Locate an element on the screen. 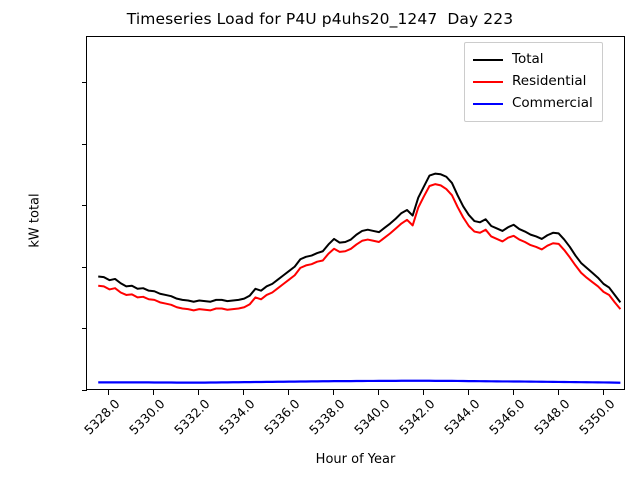 The image size is (640, 480). legend-item-total: Total is located at coordinates (533, 60).